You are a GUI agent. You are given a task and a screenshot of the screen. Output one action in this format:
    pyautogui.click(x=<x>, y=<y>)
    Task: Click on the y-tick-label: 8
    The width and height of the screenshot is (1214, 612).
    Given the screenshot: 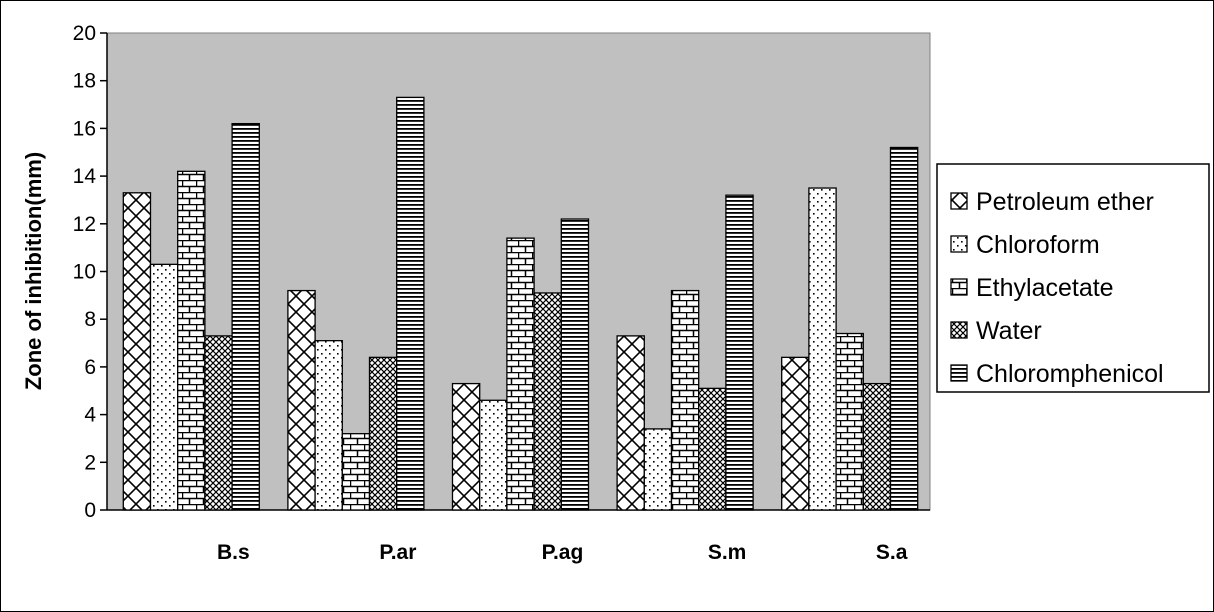 What is the action you would take?
    pyautogui.click(x=90, y=319)
    